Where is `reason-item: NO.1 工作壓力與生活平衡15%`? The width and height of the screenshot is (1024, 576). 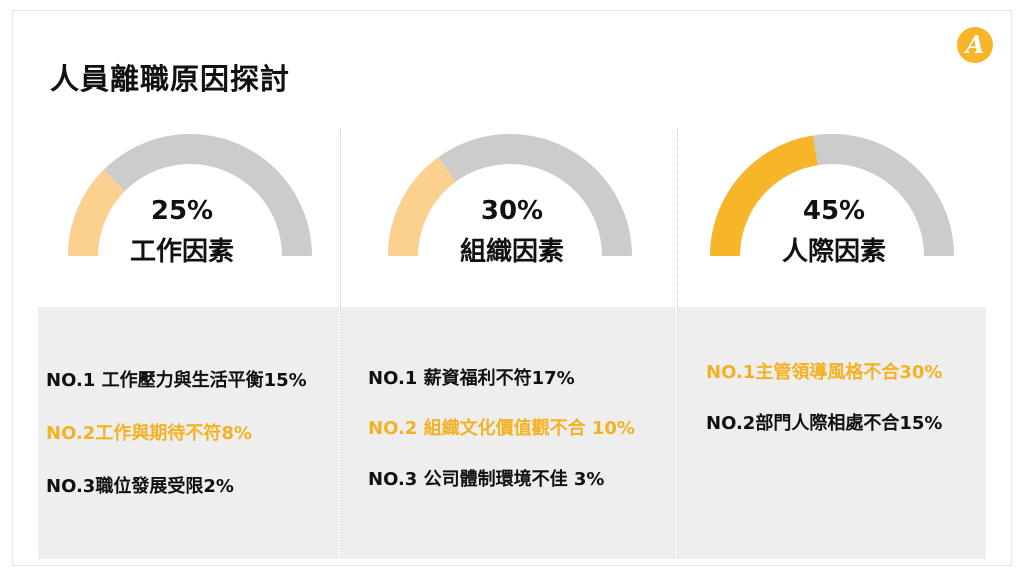
reason-item: NO.1 工作壓力與生活平衡15% is located at coordinates (176, 380).